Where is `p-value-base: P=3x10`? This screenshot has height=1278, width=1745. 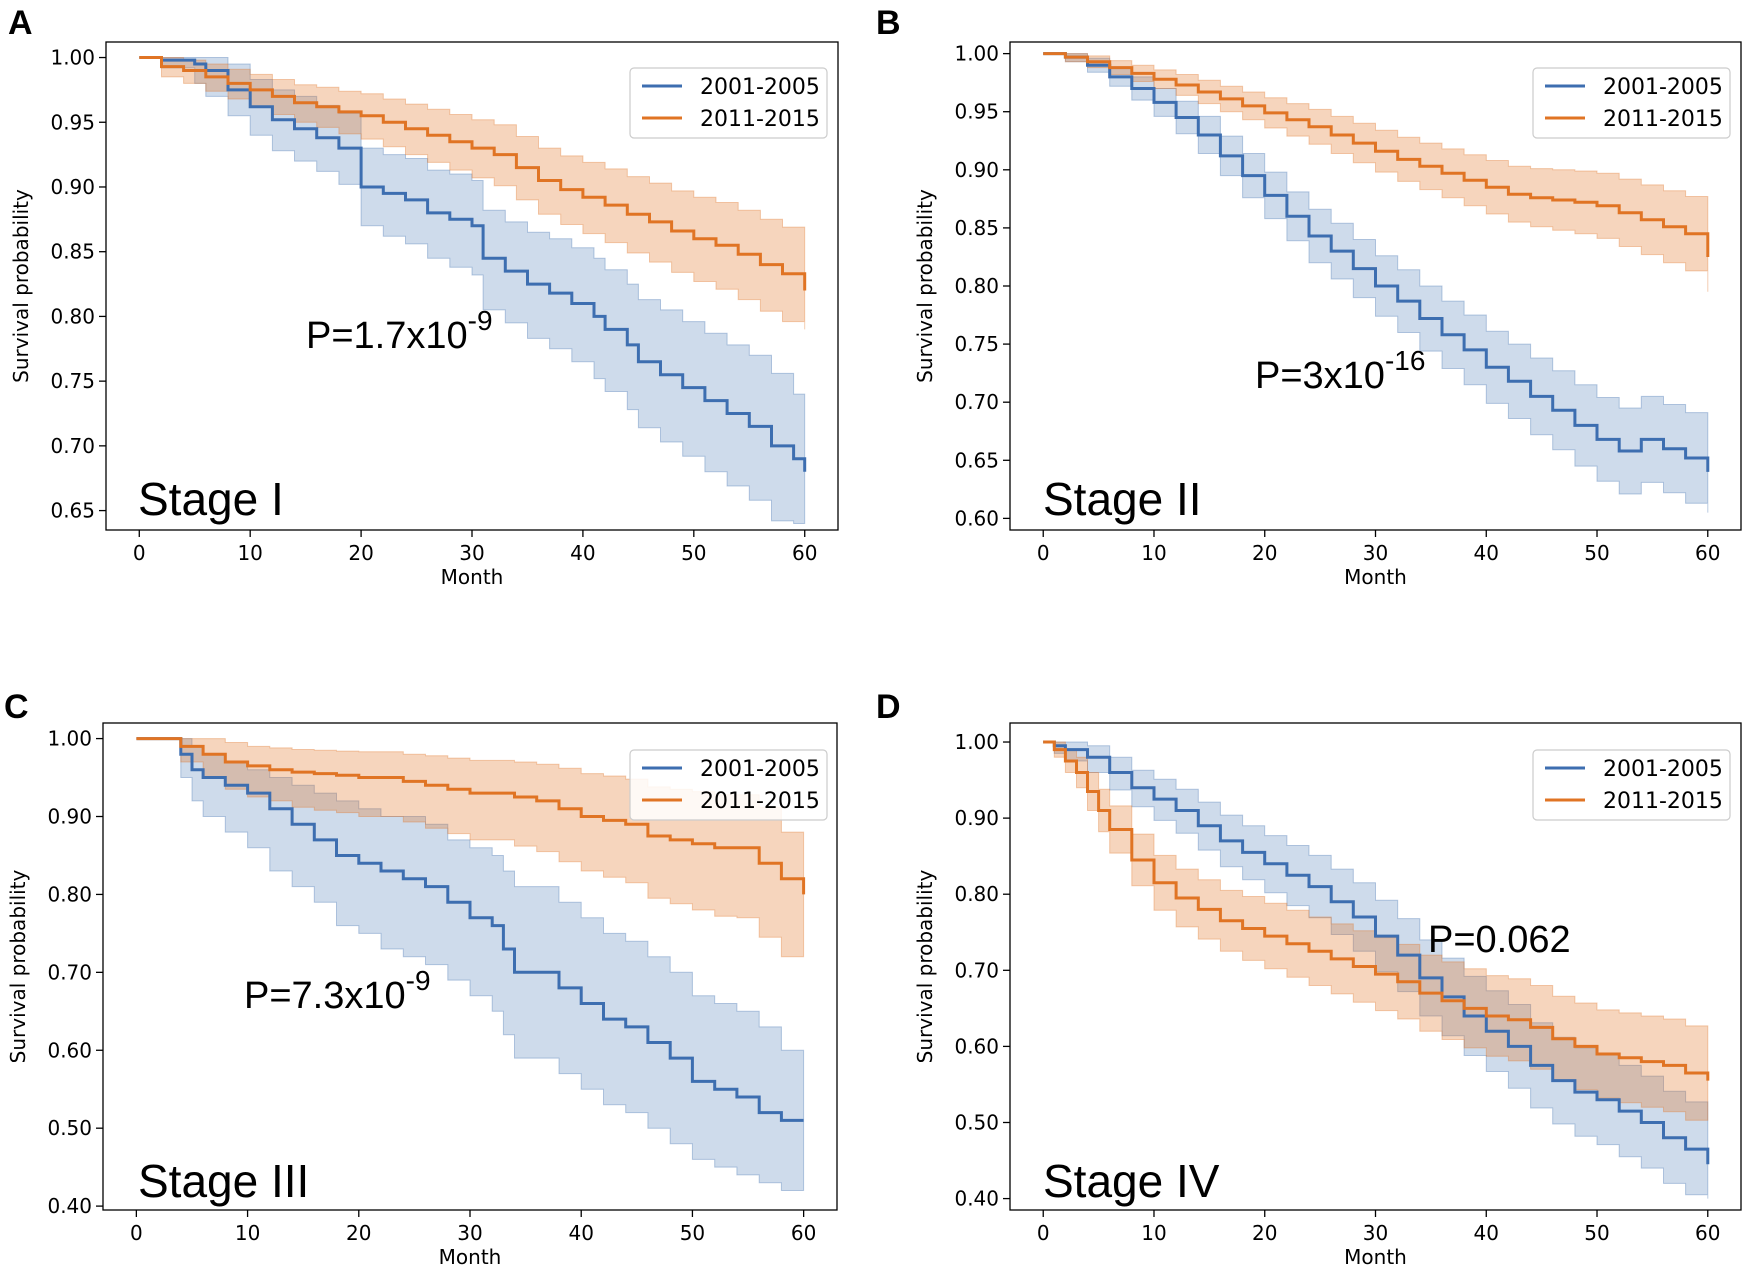
p-value-base: P=3x10 is located at coordinates (1320, 376).